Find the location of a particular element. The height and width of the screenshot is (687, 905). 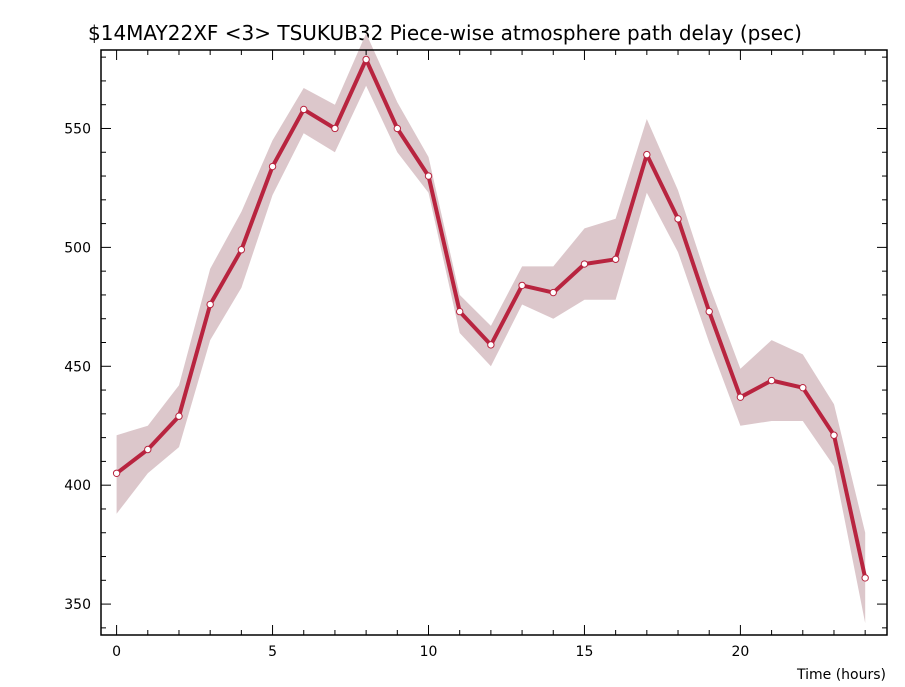

y-tick-label: 450 is located at coordinates (77, 367).